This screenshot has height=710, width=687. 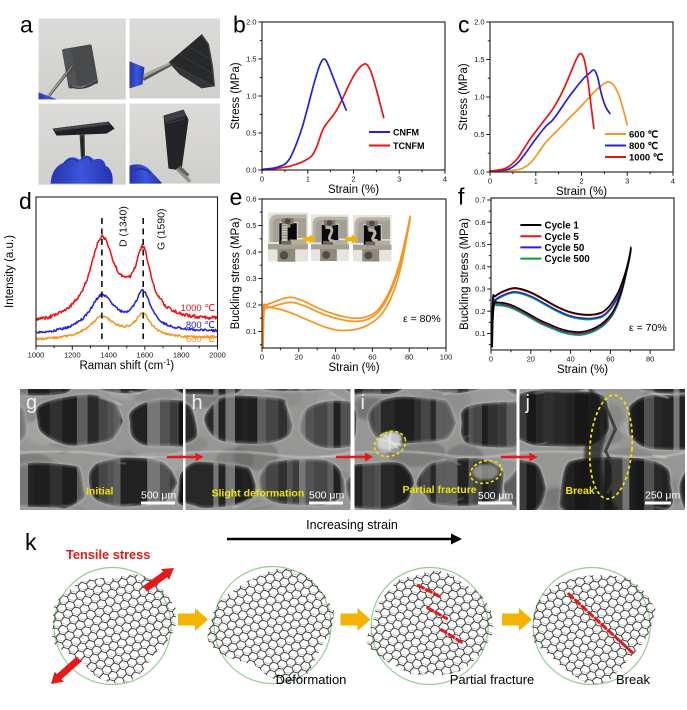 I want to click on svg-text: Raman shift (cm-1), so click(x=126, y=365).